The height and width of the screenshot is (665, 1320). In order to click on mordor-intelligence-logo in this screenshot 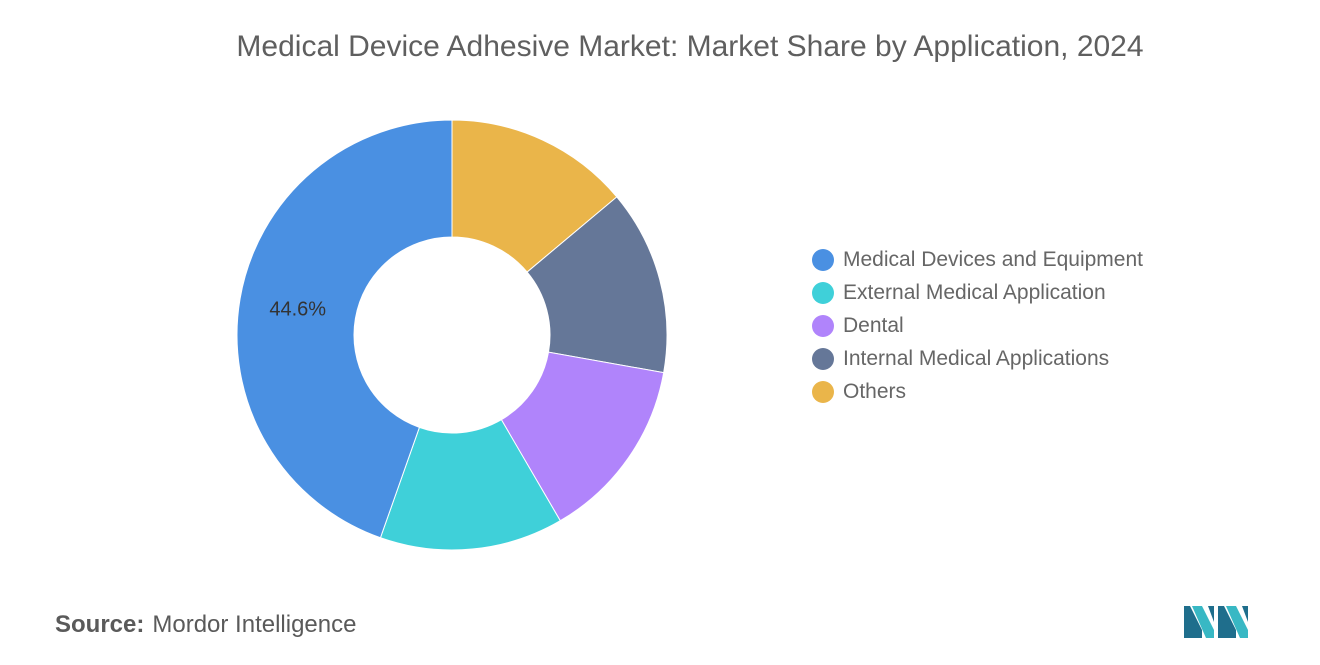, I will do `click(1216, 622)`.